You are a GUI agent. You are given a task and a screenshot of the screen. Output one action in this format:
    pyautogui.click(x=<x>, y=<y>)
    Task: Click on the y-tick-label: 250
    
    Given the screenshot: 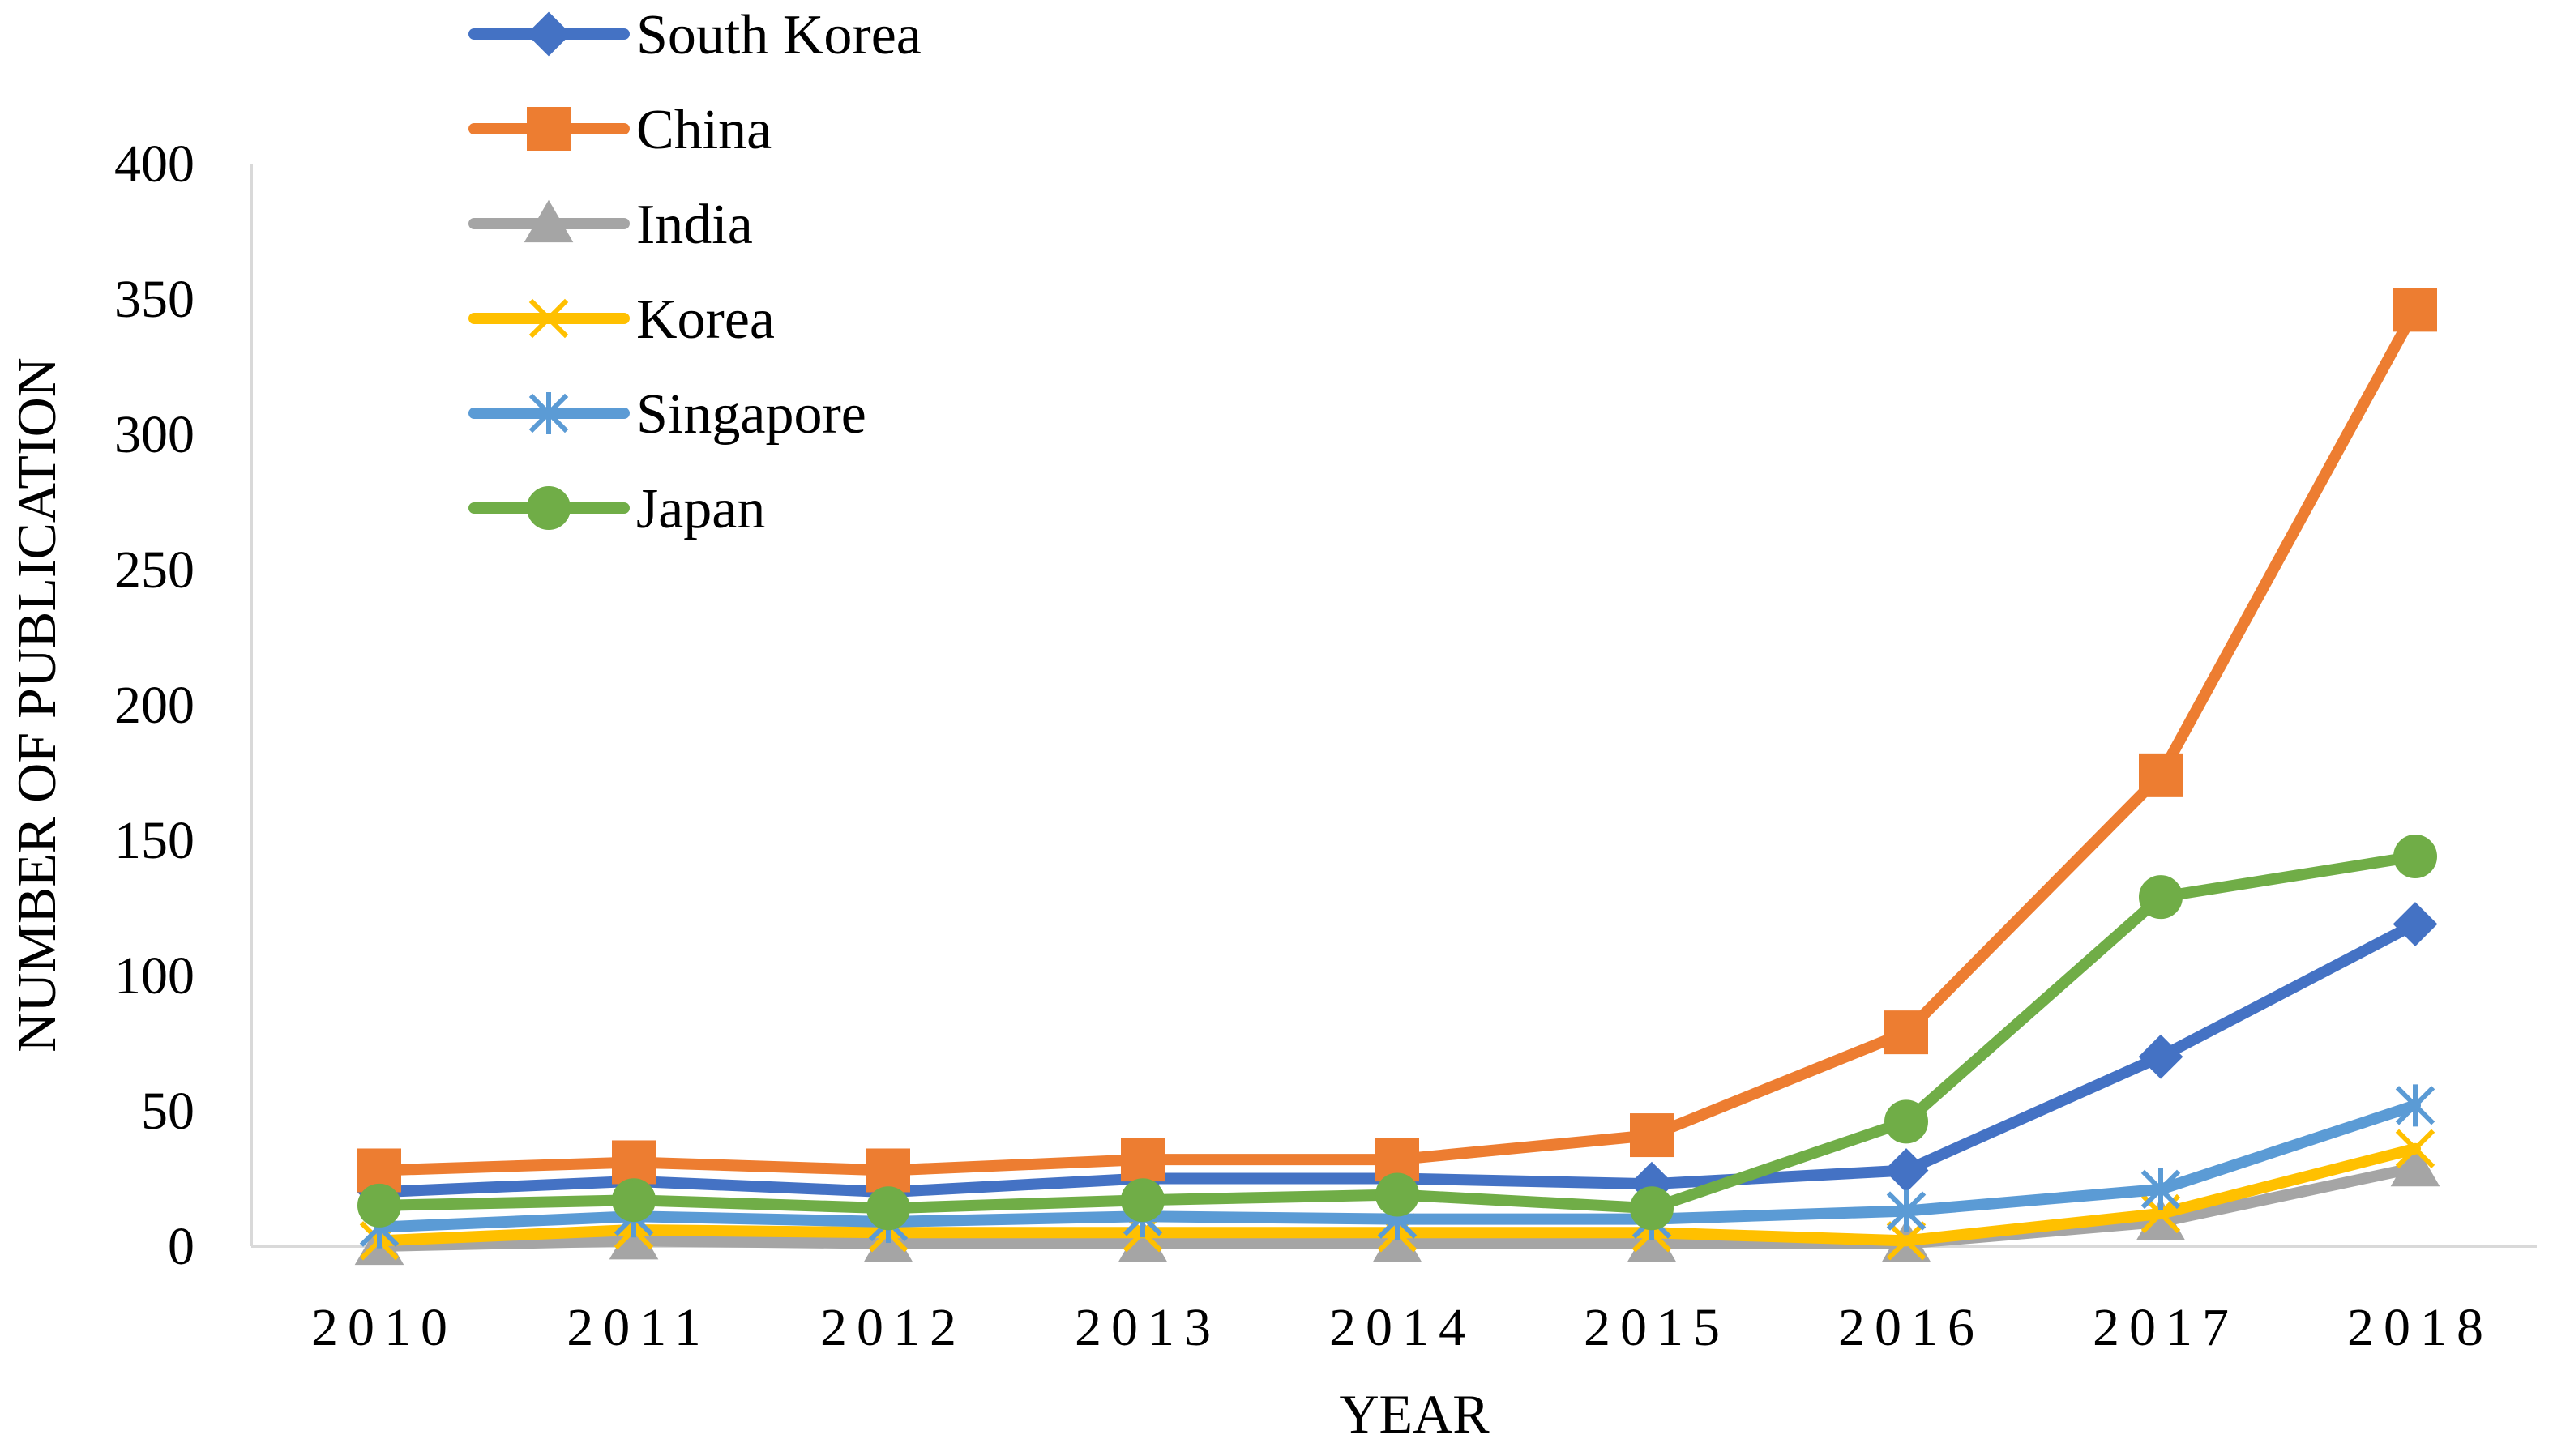 What is the action you would take?
    pyautogui.click(x=154, y=570)
    